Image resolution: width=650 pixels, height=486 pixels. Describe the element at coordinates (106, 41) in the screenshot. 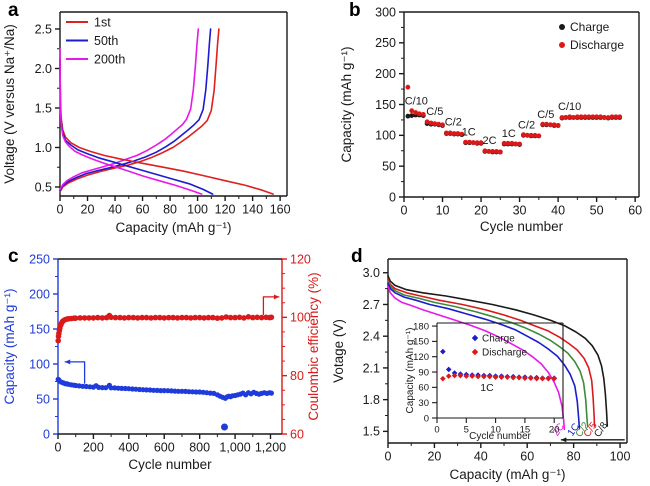

I see `svg-text: 50th` at that location.